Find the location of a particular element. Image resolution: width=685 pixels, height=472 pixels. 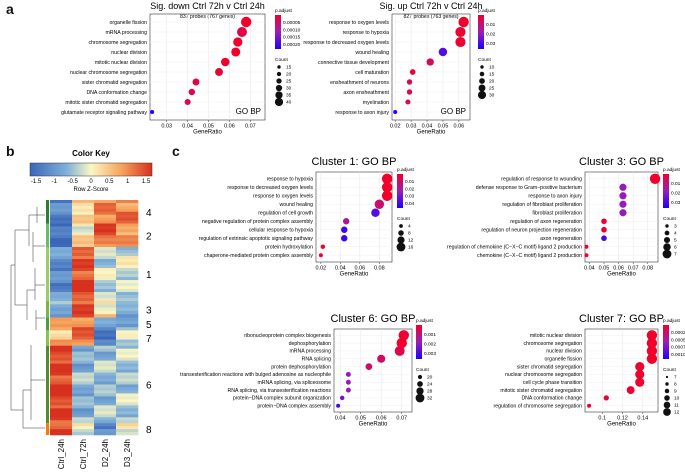

size-legend-title: Count is located at coordinates (669, 370).